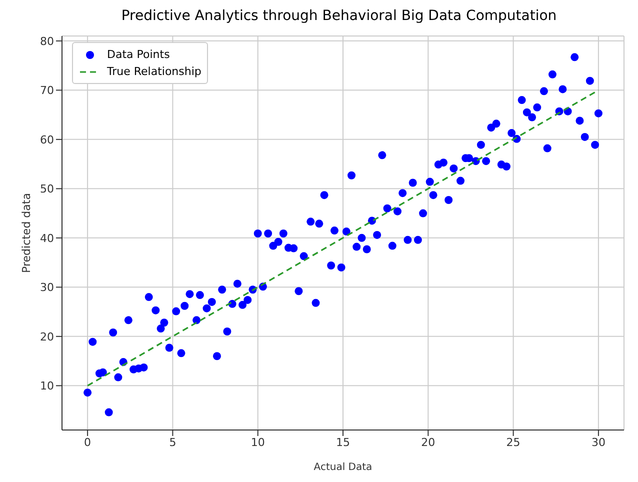 This screenshot has height=482, width=638. Describe the element at coordinates (343, 467) in the screenshot. I see `x-axis-title: Actual Data` at that location.